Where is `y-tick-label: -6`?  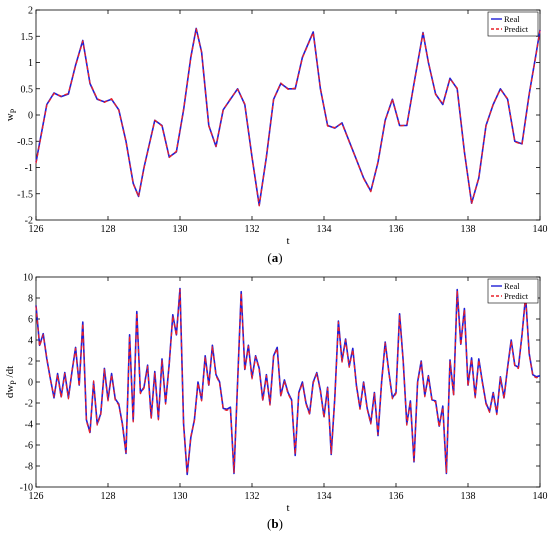
y-tick-label: -6 is located at coordinates (29, 446).